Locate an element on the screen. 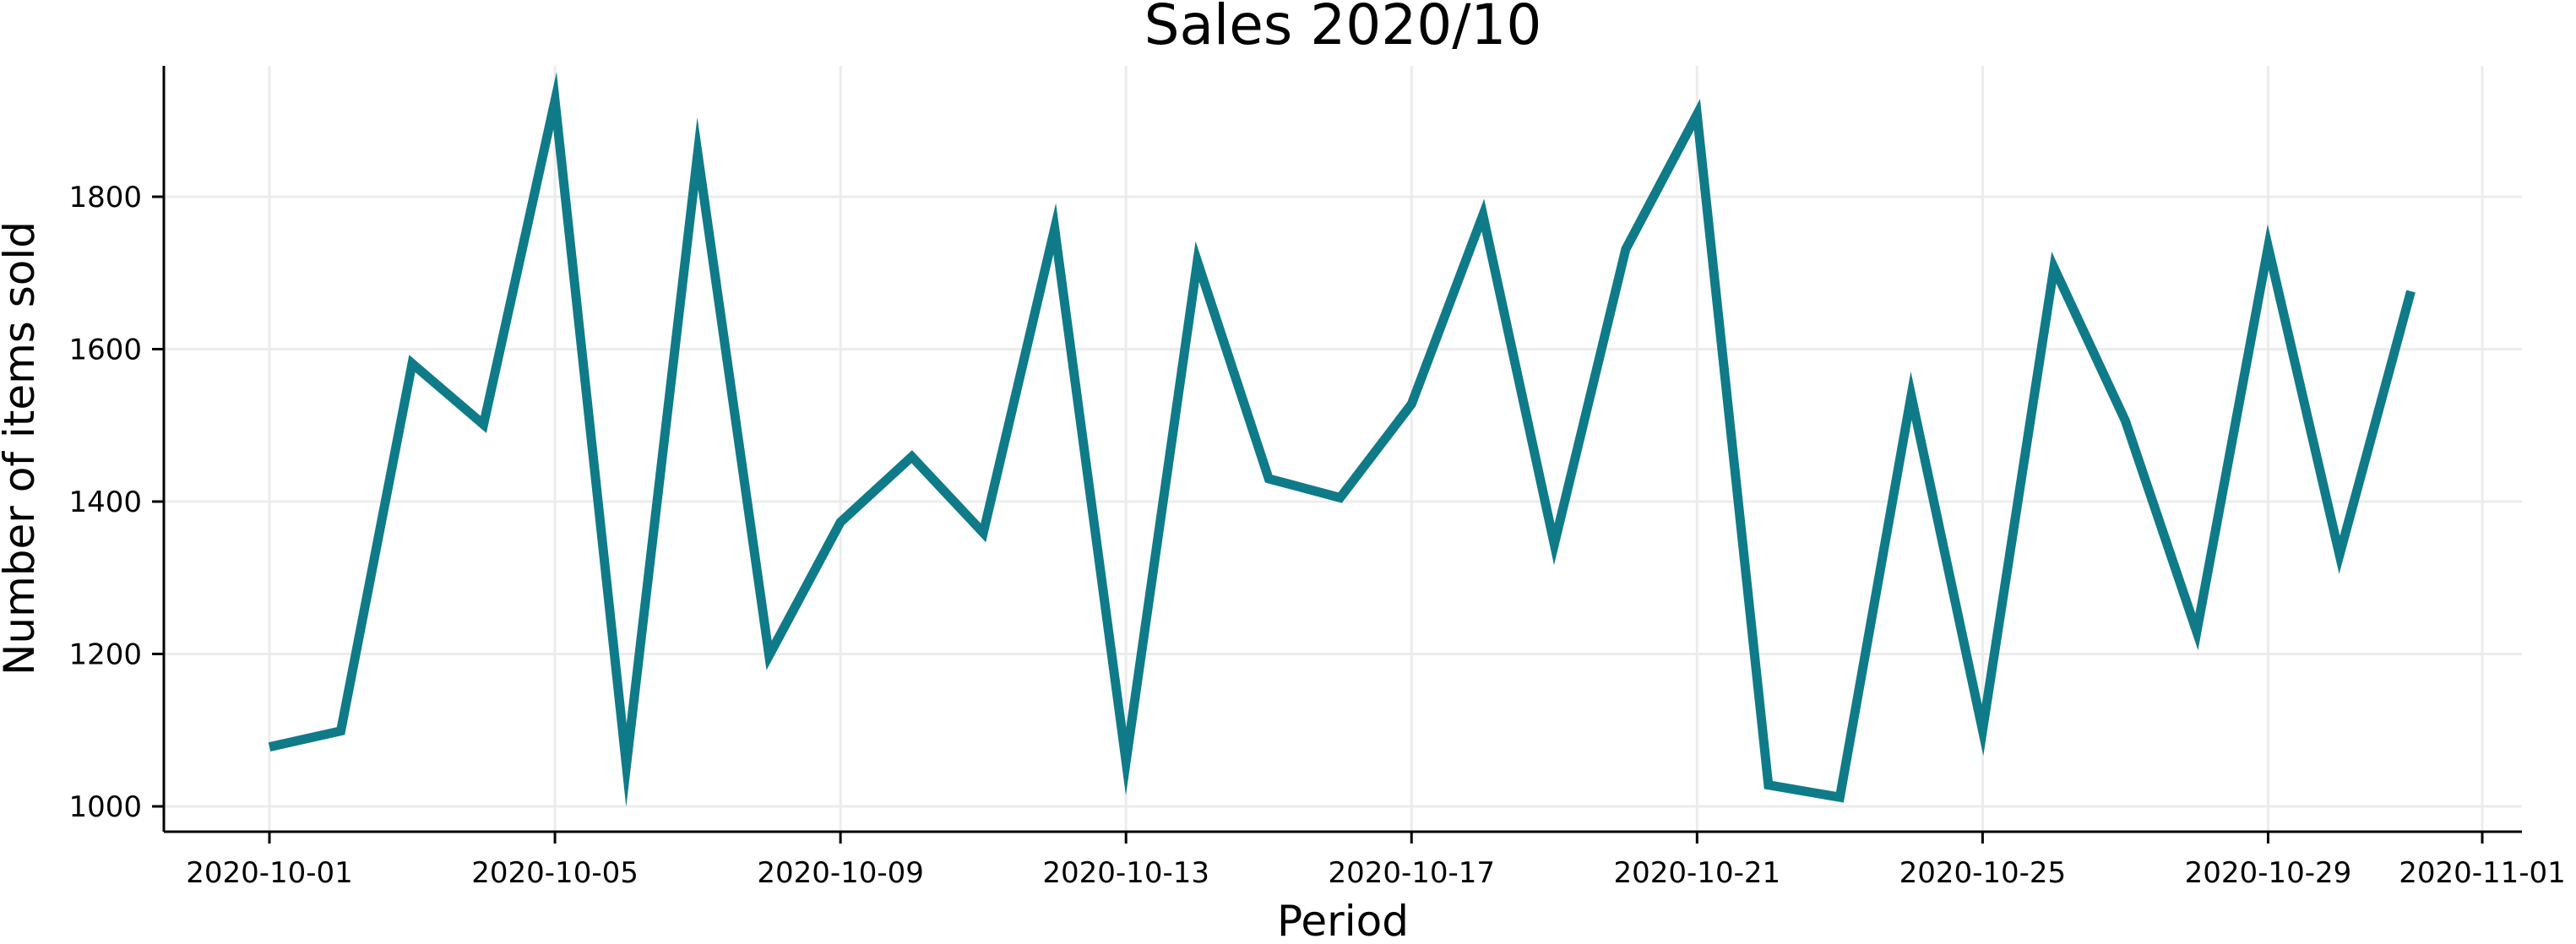 The height and width of the screenshot is (944, 2576). y-tick-label: 1600 is located at coordinates (105, 350).